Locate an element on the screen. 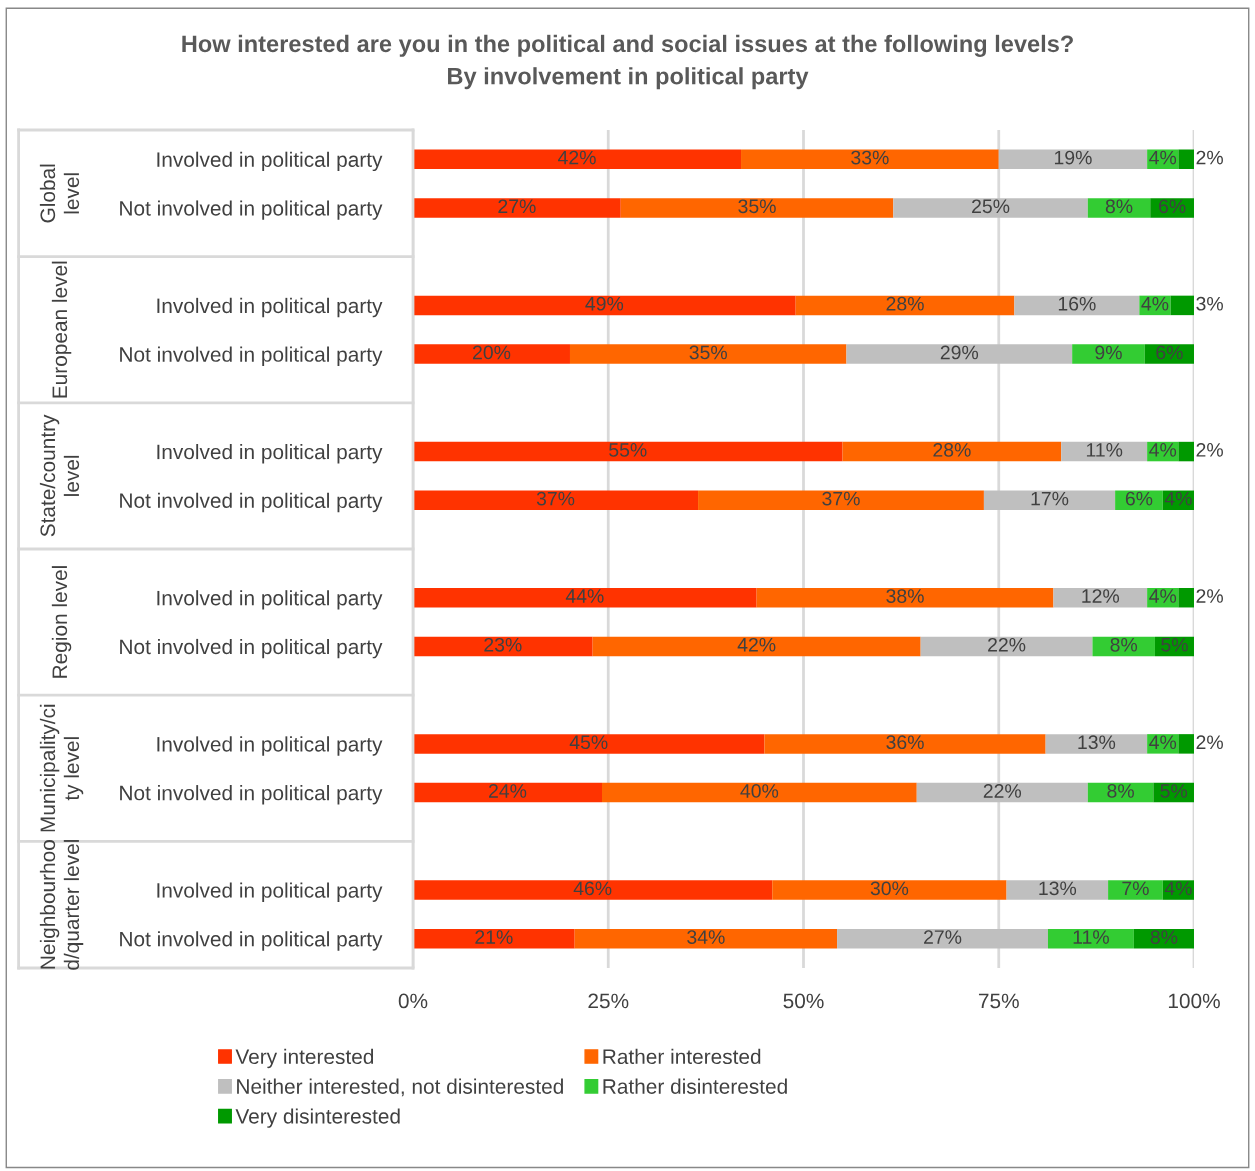 This screenshot has width=1255, height=1171. data-label: 16% is located at coordinates (1077, 303).